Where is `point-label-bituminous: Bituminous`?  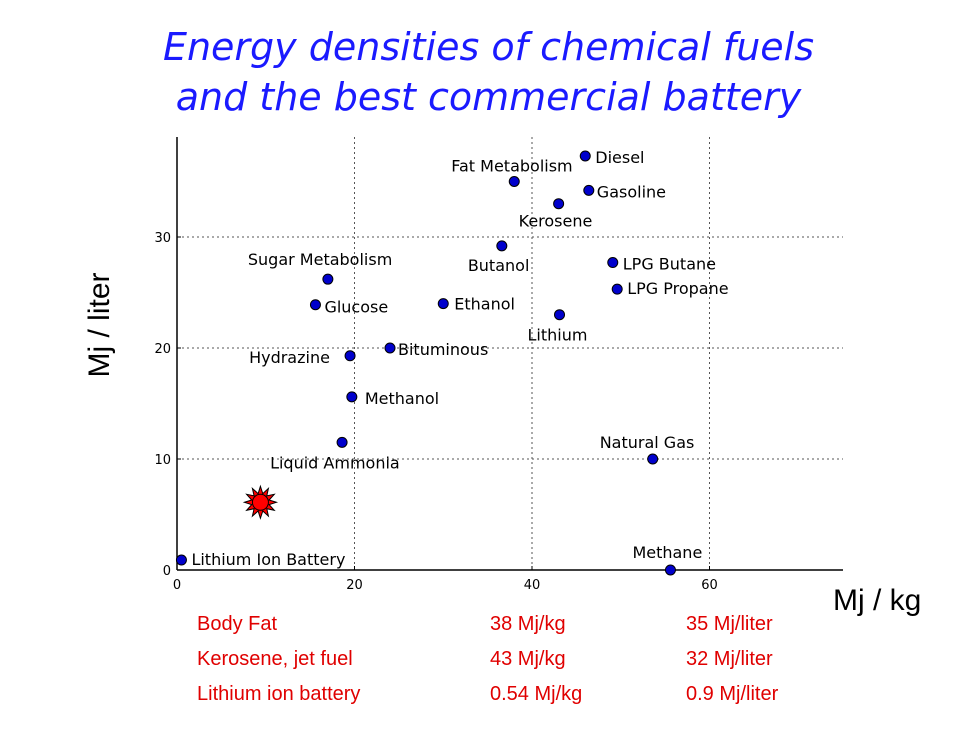
point-label-bituminous: Bituminous is located at coordinates (443, 349).